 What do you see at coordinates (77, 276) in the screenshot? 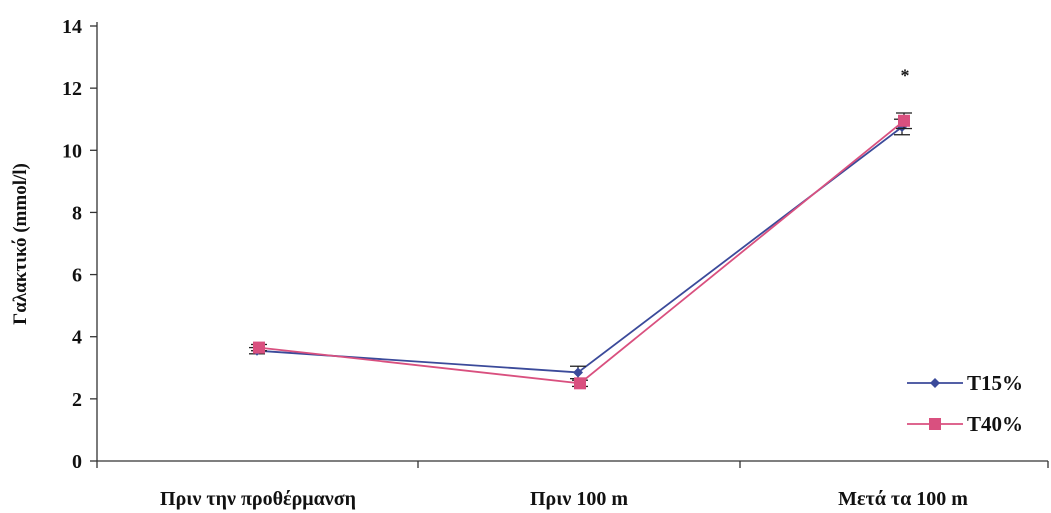
I see `y-tick-label: 6` at bounding box center [77, 276].